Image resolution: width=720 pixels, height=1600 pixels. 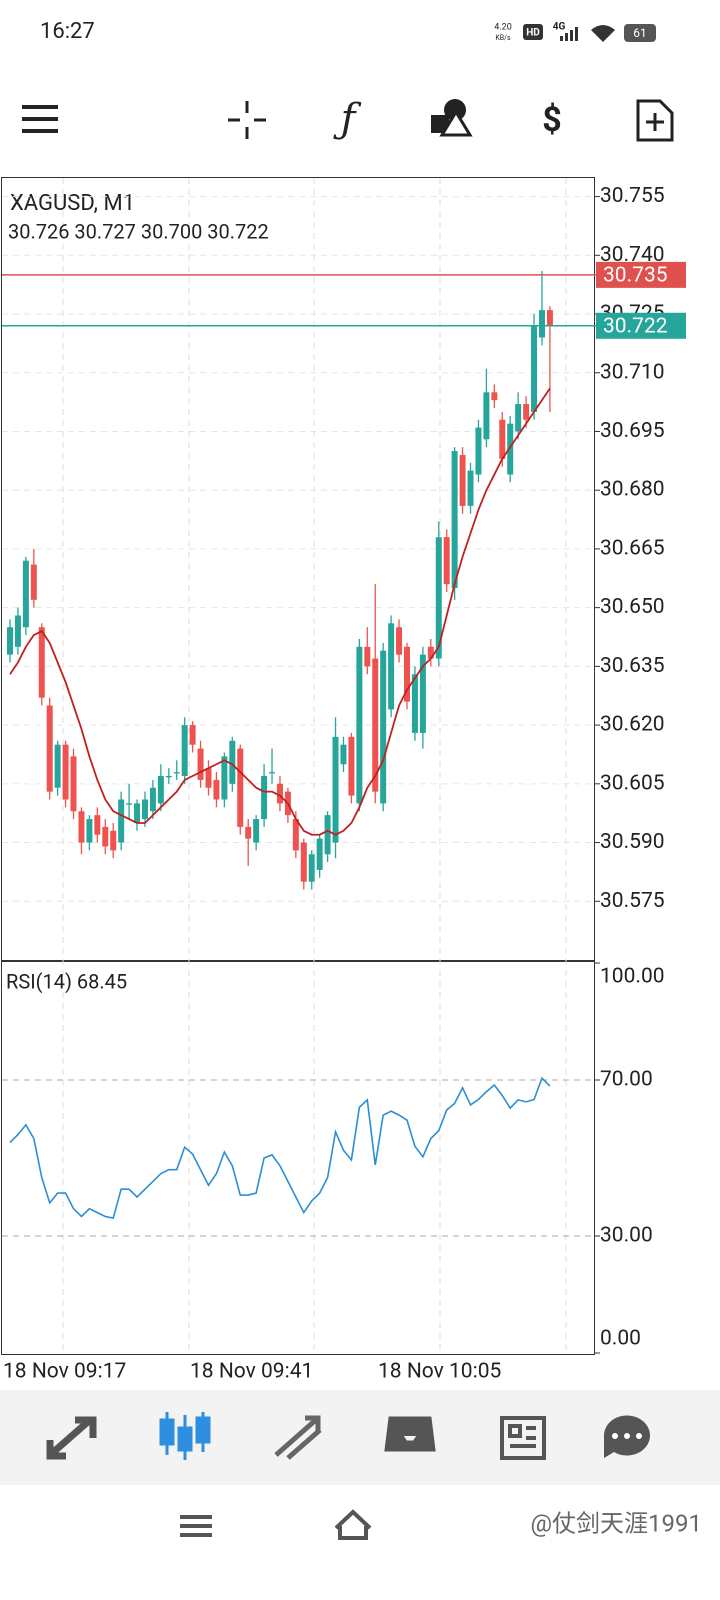 What do you see at coordinates (347, 119) in the screenshot?
I see `indicators-button: ƒ` at bounding box center [347, 119].